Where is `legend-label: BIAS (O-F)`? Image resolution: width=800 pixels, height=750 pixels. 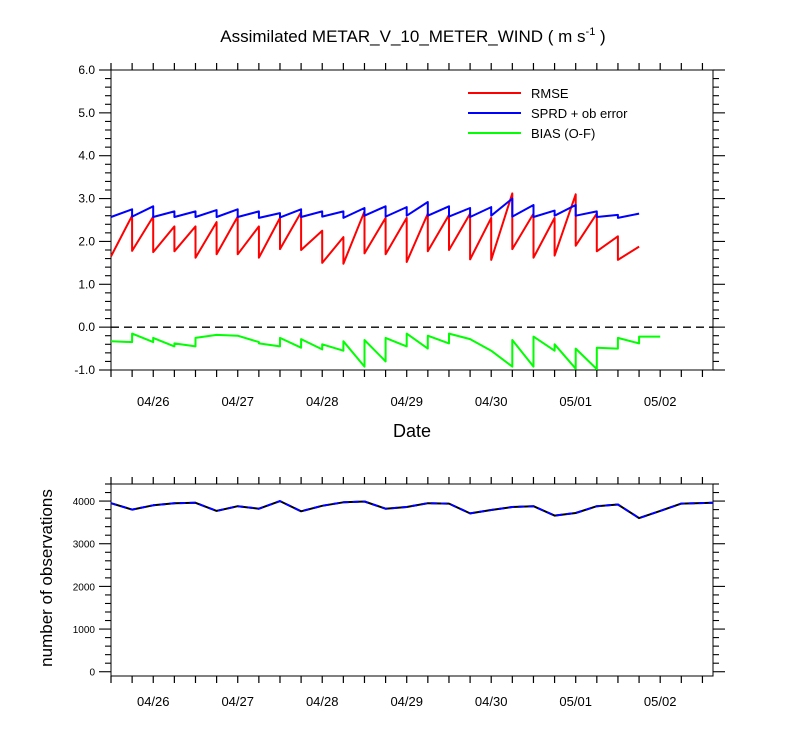
legend-label: BIAS (O-F) is located at coordinates (563, 133).